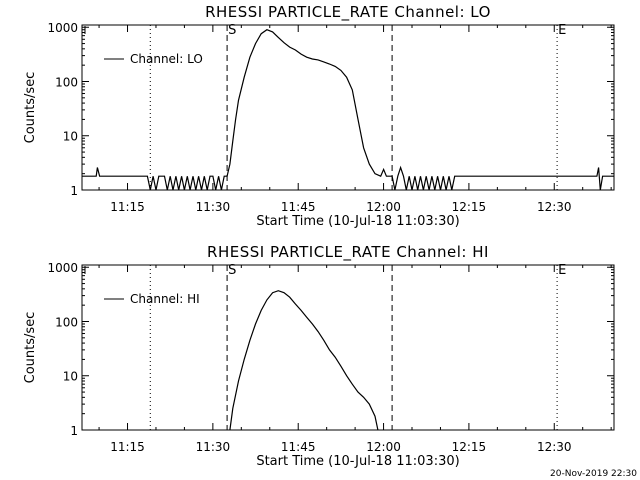 This screenshot has width=640, height=480. Describe the element at coordinates (593, 474) in the screenshot. I see `footer-timestamp: 20-Nov-2019 22:30` at that location.